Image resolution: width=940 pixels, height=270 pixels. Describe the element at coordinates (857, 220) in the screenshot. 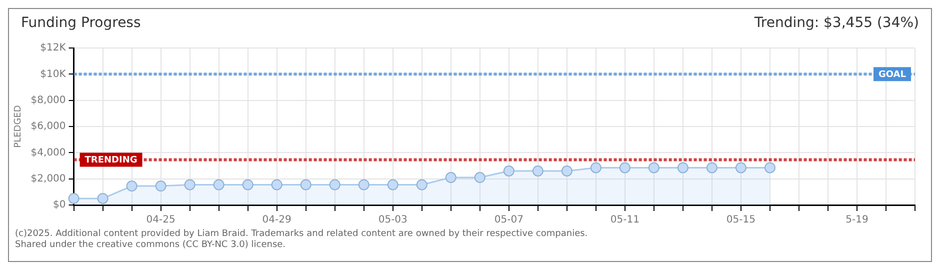

I see `x-tick-label: 5-19` at that location.